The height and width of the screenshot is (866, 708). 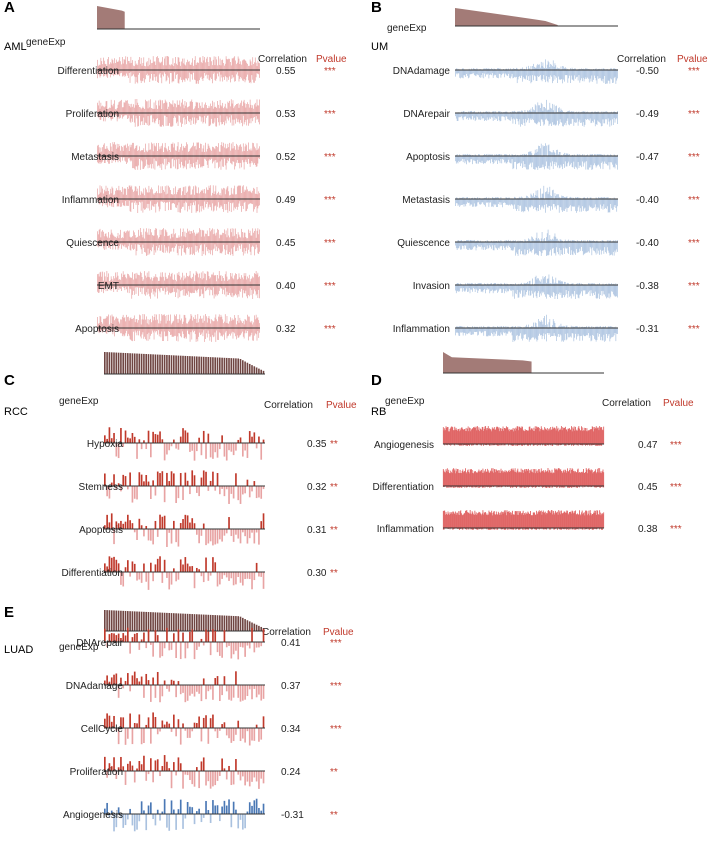 I want to click on correlation-value: -0.50, so click(x=647, y=71).